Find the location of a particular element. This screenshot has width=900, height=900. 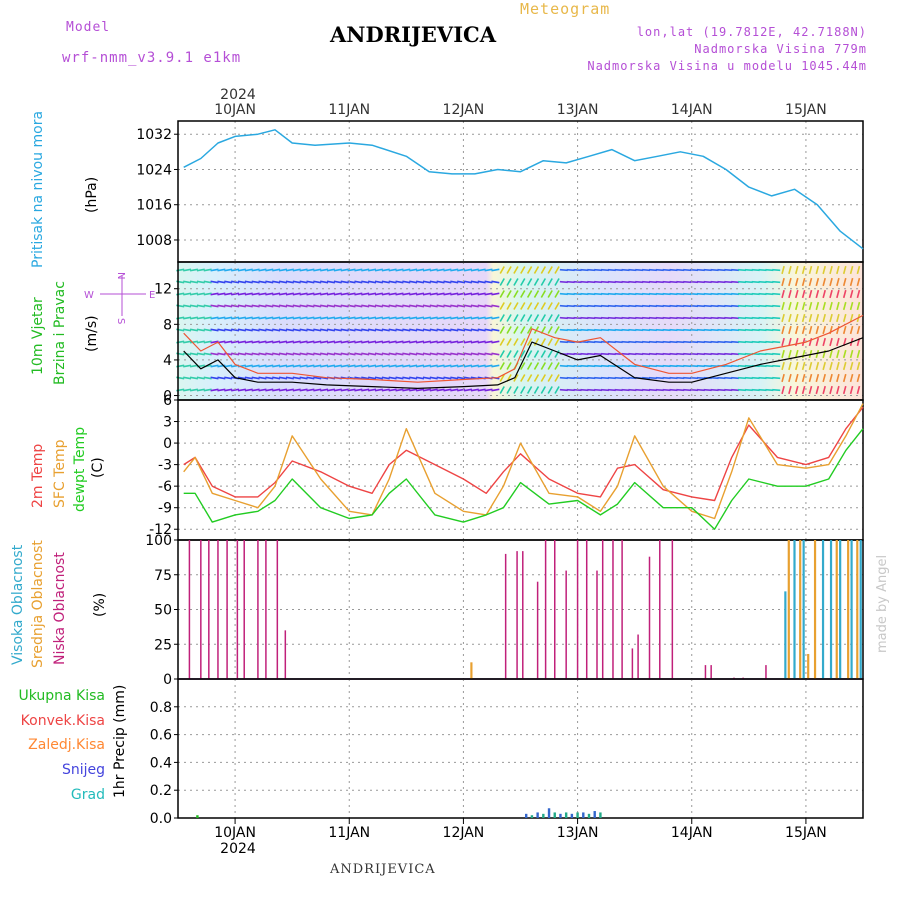

temp-title-1: 2m Temp is located at coordinates (38, 476).